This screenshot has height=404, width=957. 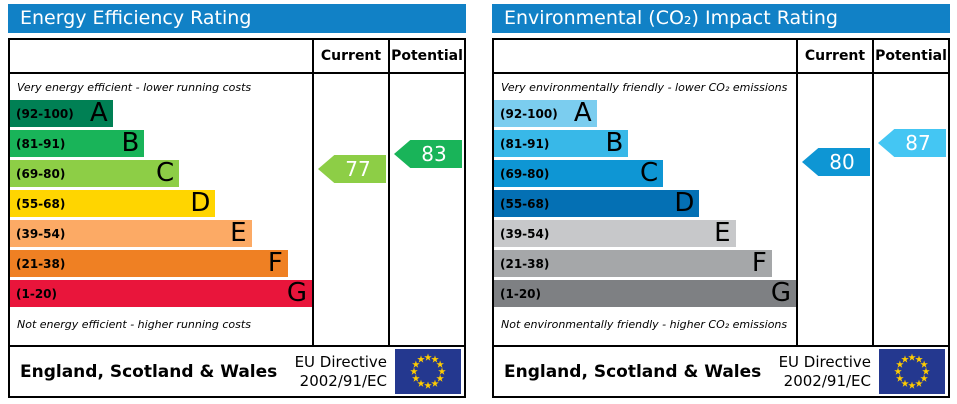 I want to click on current-arrow: 80, so click(x=836, y=162).